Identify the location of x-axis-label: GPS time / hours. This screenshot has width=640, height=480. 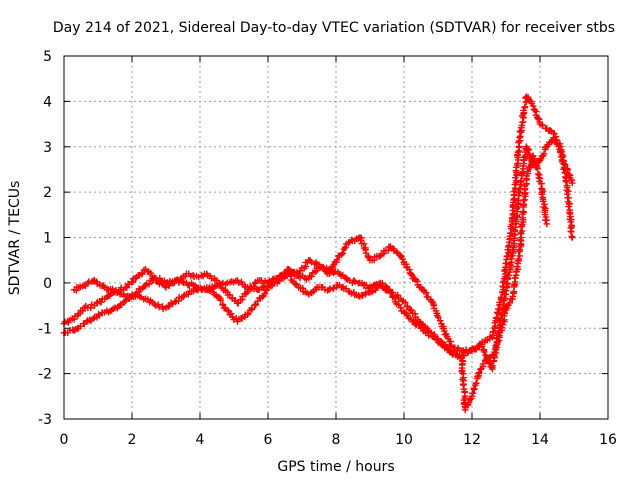
(335, 467).